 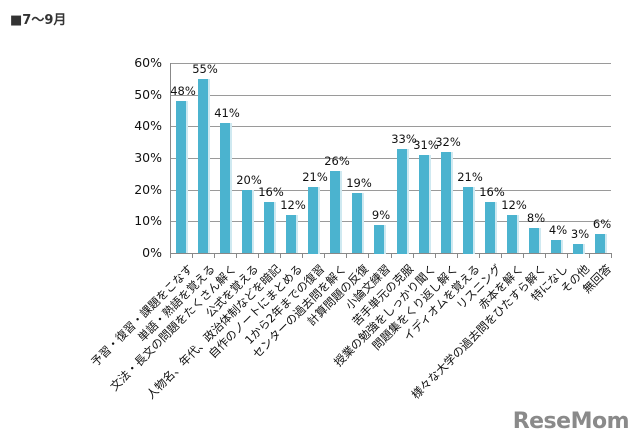 I want to click on value-label: 19%, so click(x=359, y=183).